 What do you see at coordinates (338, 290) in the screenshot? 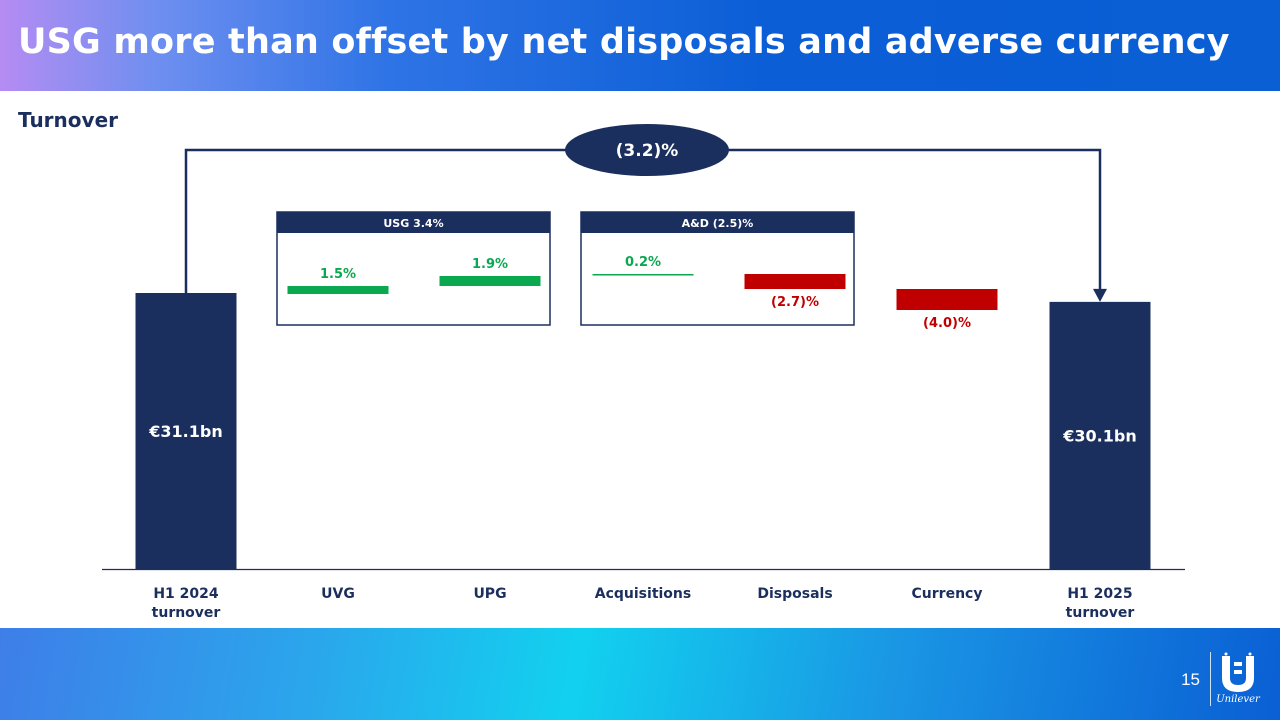
I see `bar-uvg` at bounding box center [338, 290].